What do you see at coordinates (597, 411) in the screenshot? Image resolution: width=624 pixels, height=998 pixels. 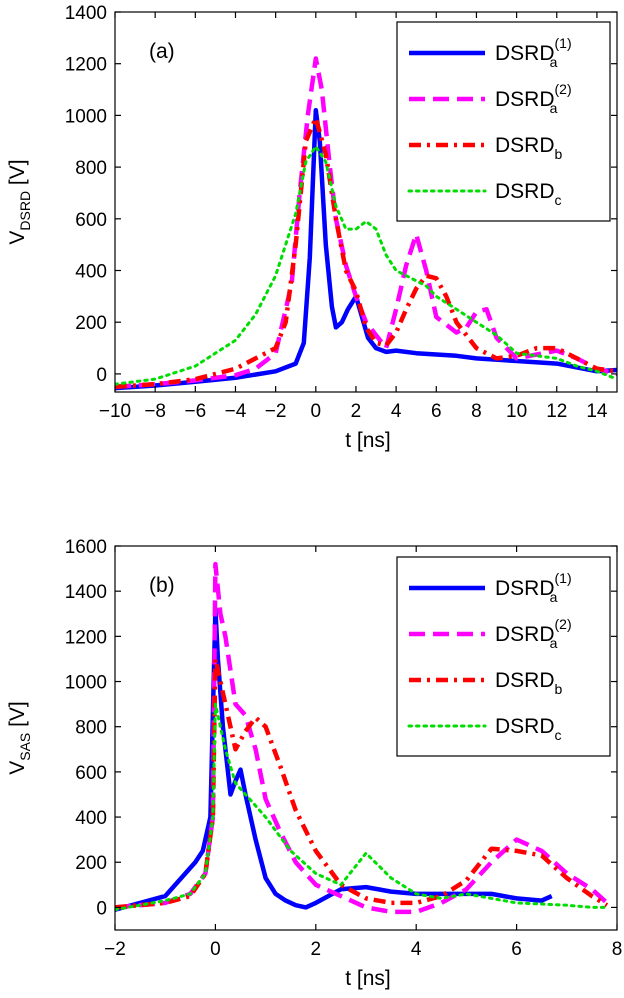 I see `x-tick-label: 14` at bounding box center [597, 411].